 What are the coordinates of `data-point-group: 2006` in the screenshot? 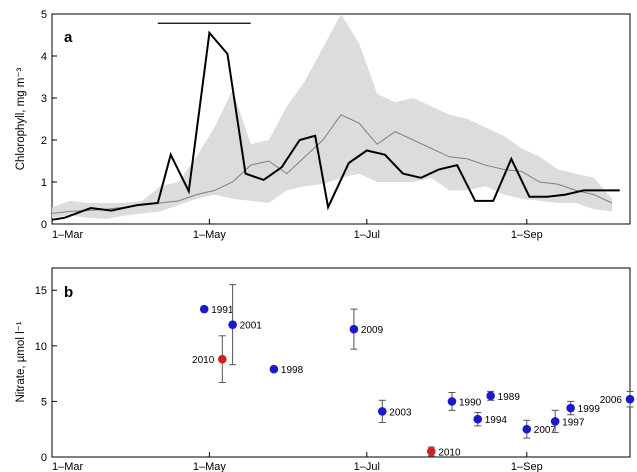 It's located at (617, 399).